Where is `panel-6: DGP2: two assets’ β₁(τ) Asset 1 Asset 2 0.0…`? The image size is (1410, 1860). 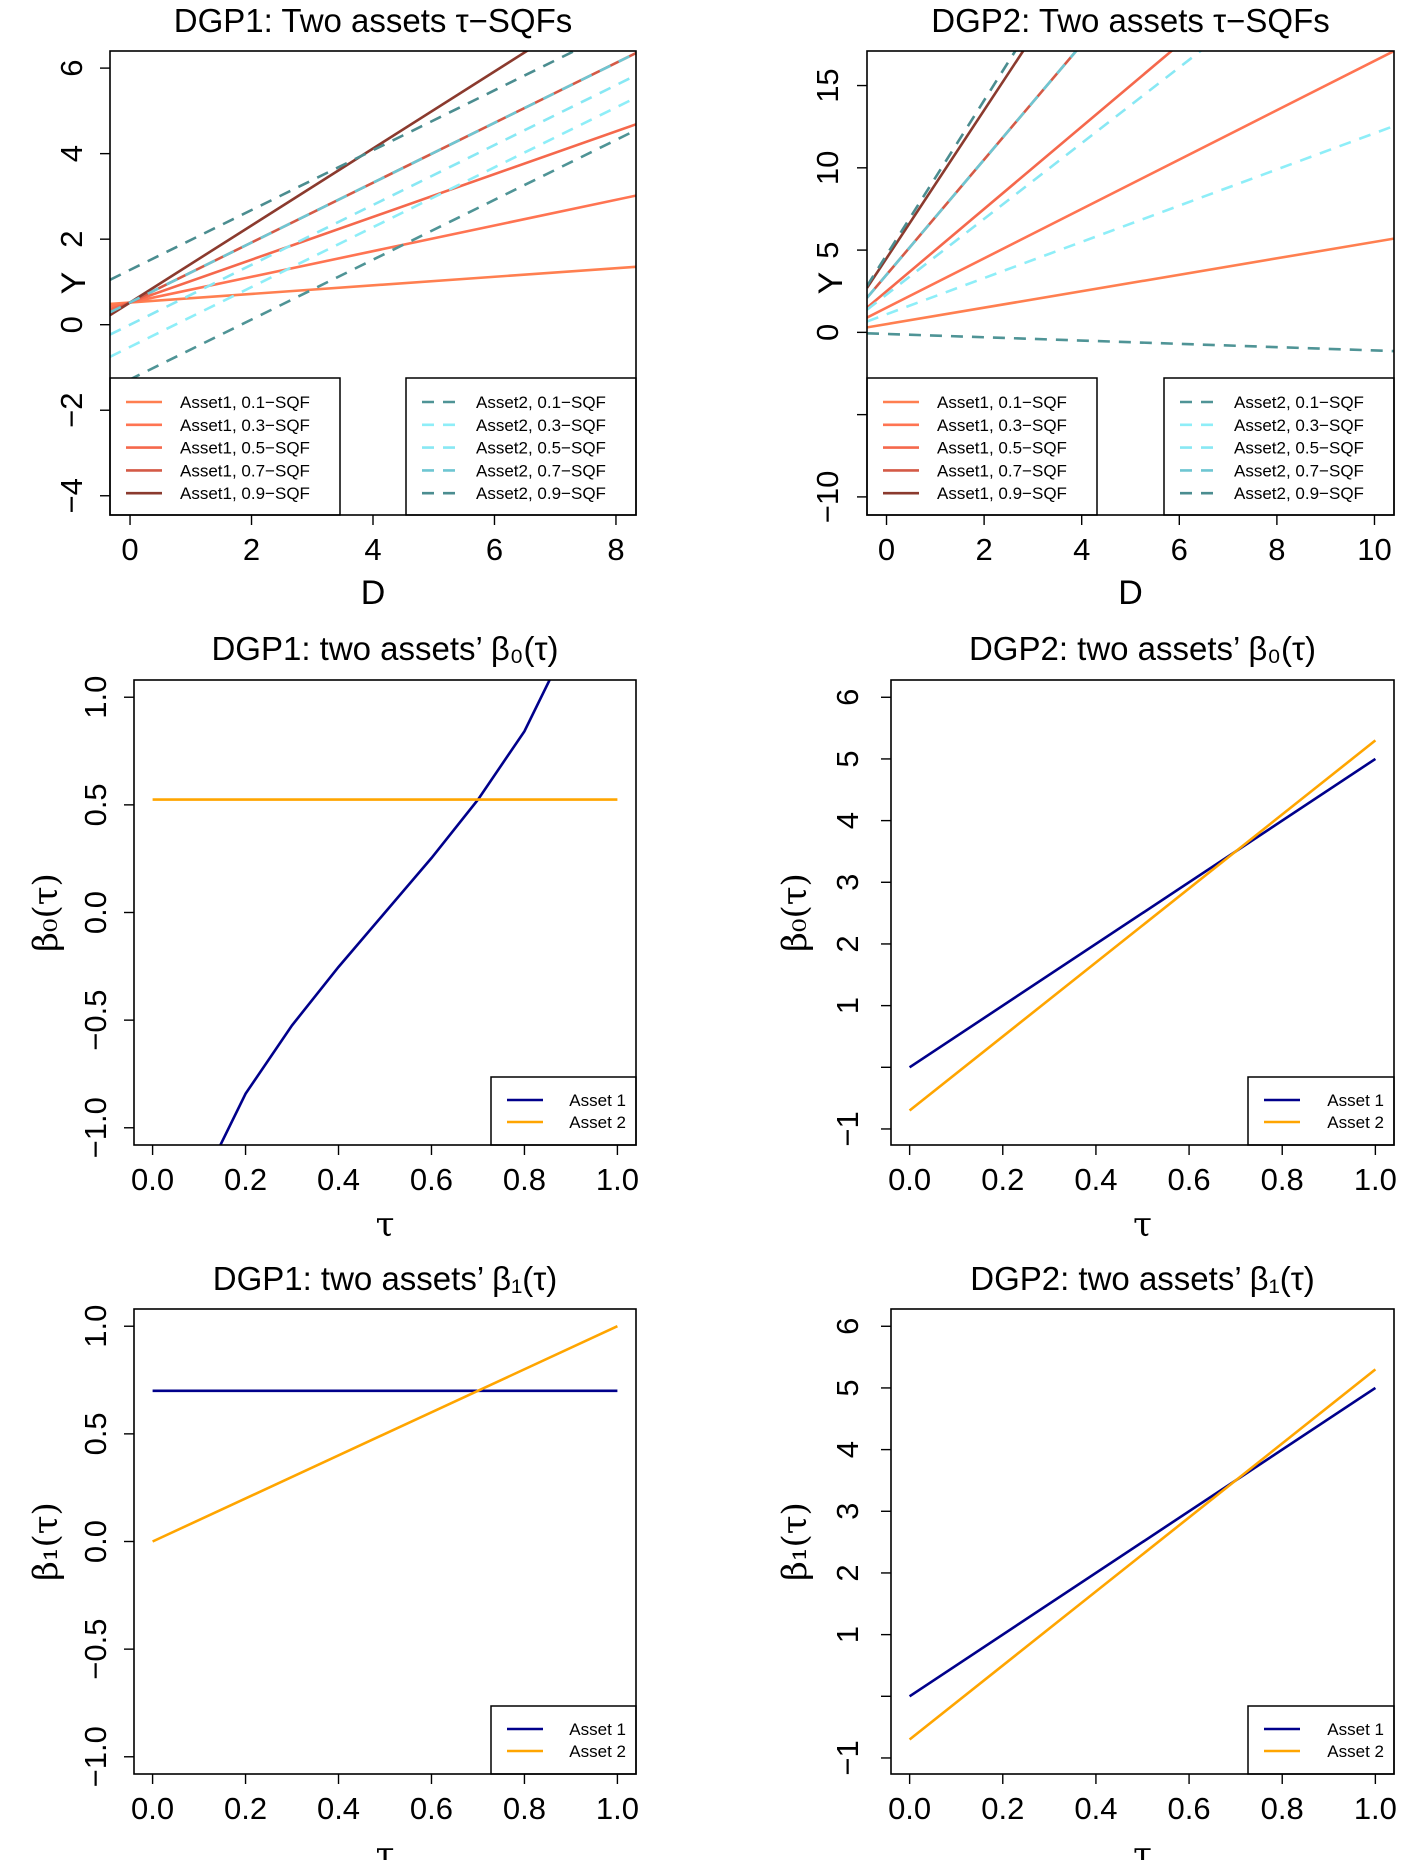
panel-6: DGP2: two assets’ β₁(τ) Asset 1 Asset 2 0.0… is located at coordinates (1086, 1560).